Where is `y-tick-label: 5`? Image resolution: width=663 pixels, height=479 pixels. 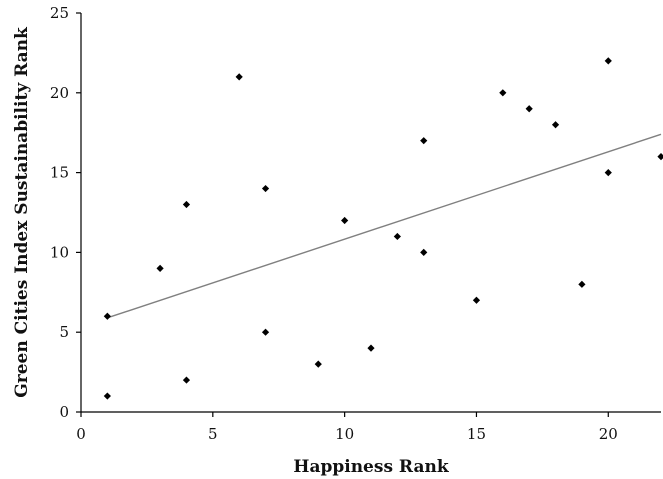 y-tick-label: 5 is located at coordinates (64, 332).